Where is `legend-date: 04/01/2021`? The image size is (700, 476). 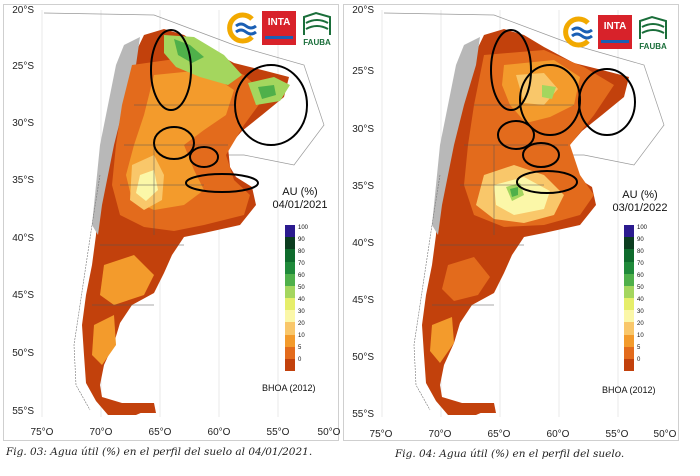
legend-date: 04/01/2021 is located at coordinates (300, 205).